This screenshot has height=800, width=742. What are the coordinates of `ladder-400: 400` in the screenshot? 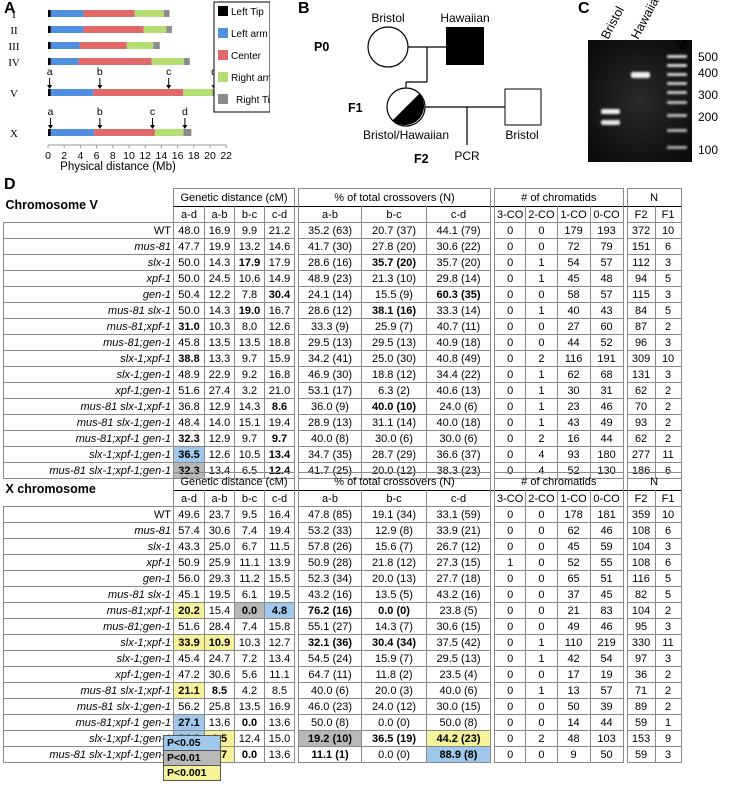 It's located at (708, 73).